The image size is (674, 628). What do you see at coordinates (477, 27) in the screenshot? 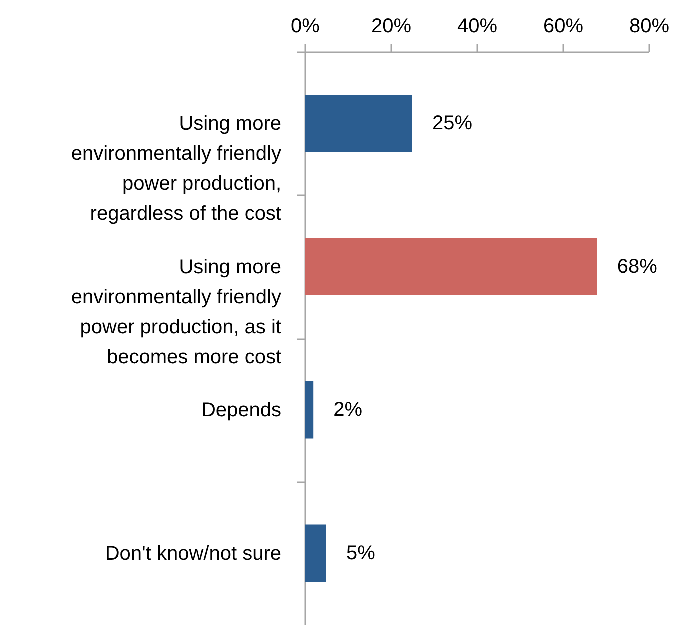
I see `x-tick-label: 40%` at bounding box center [477, 27].